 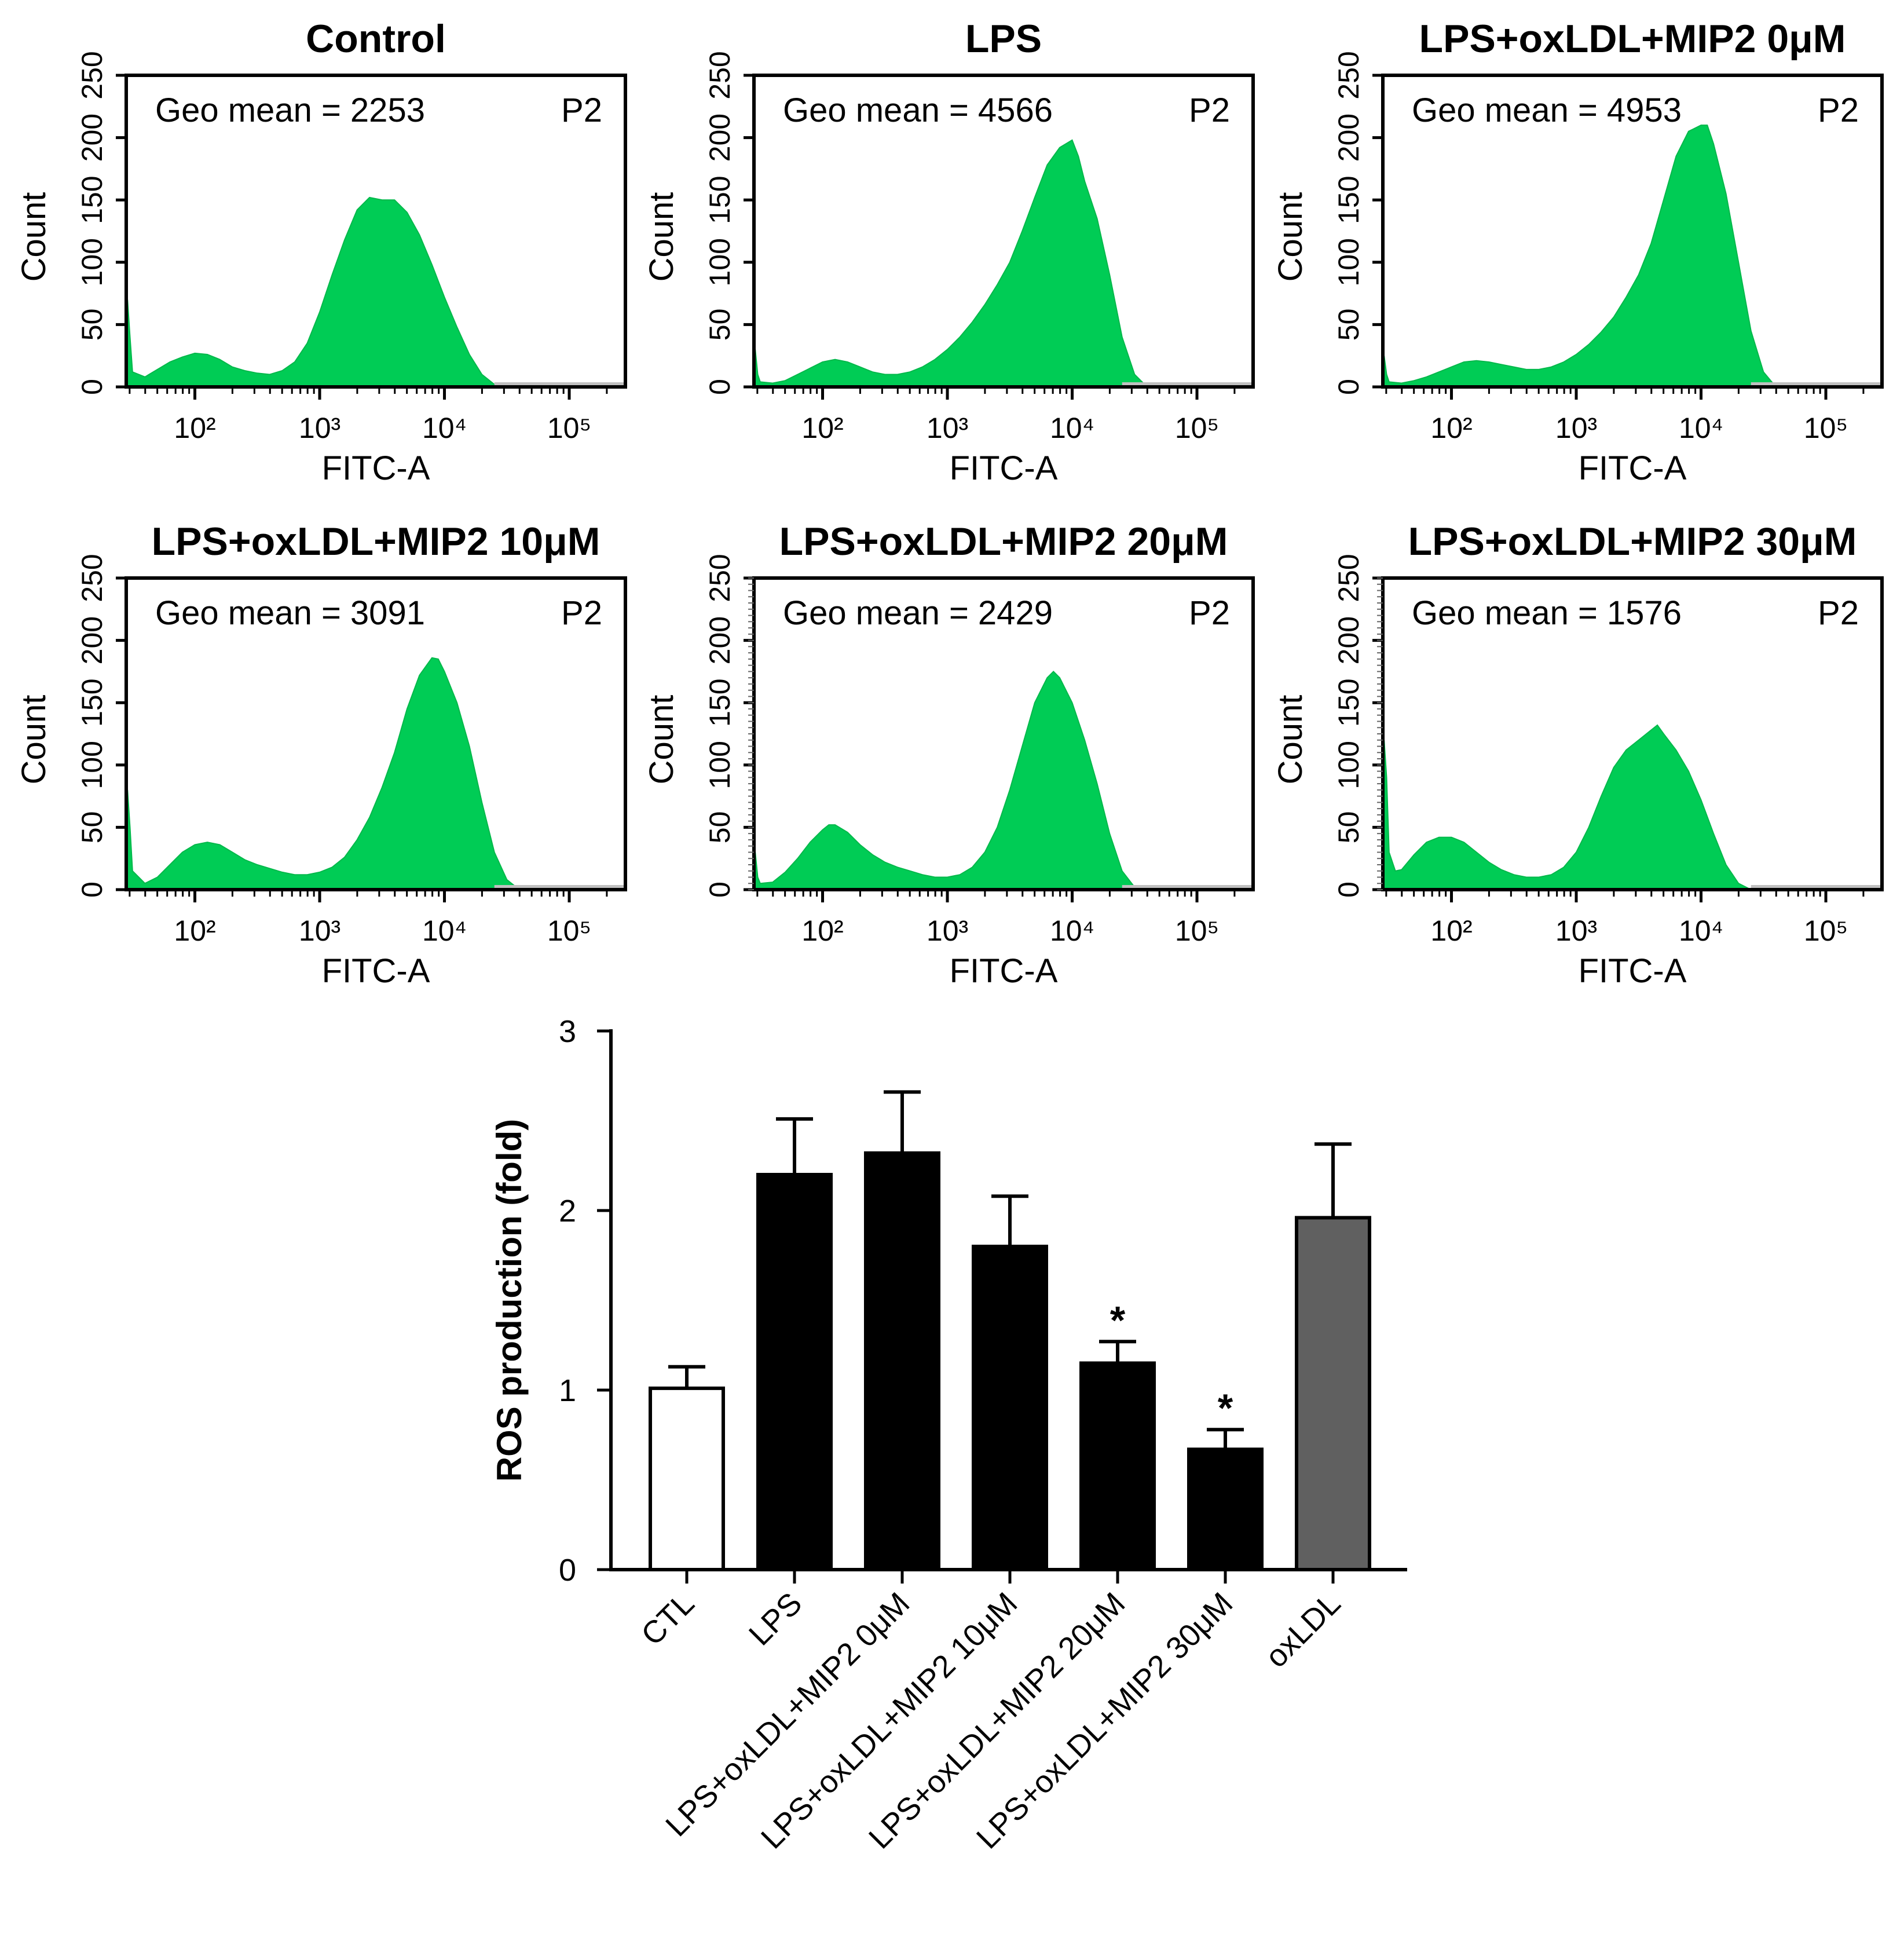 I want to click on bar-y-tick-label: 3, so click(x=567, y=1031).